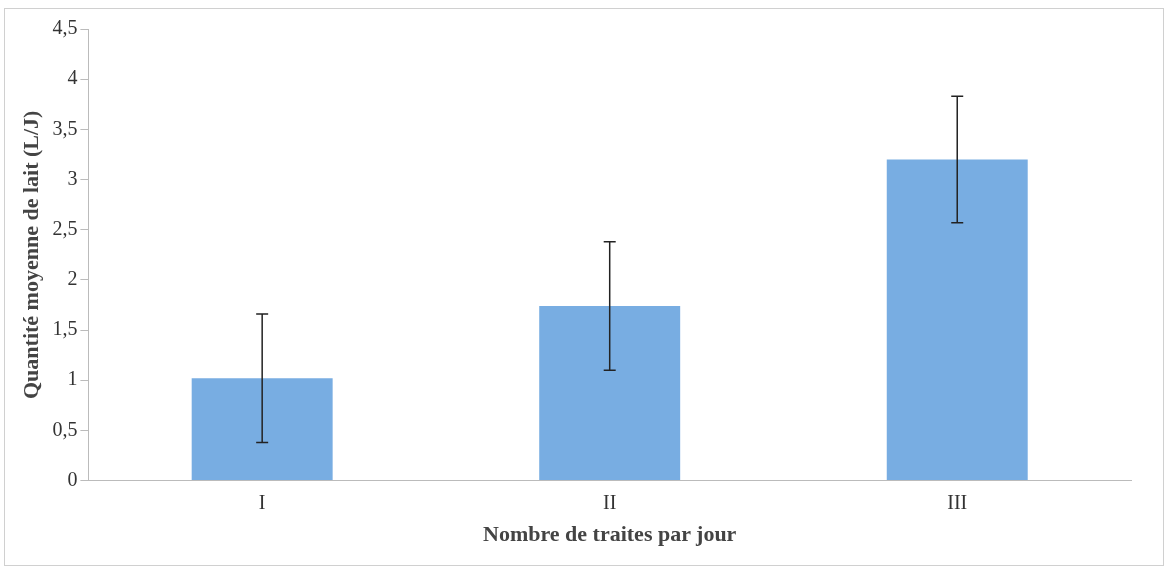 This screenshot has height=576, width=1172. What do you see at coordinates (72, 378) in the screenshot?
I see `y-tick-label: 1` at bounding box center [72, 378].